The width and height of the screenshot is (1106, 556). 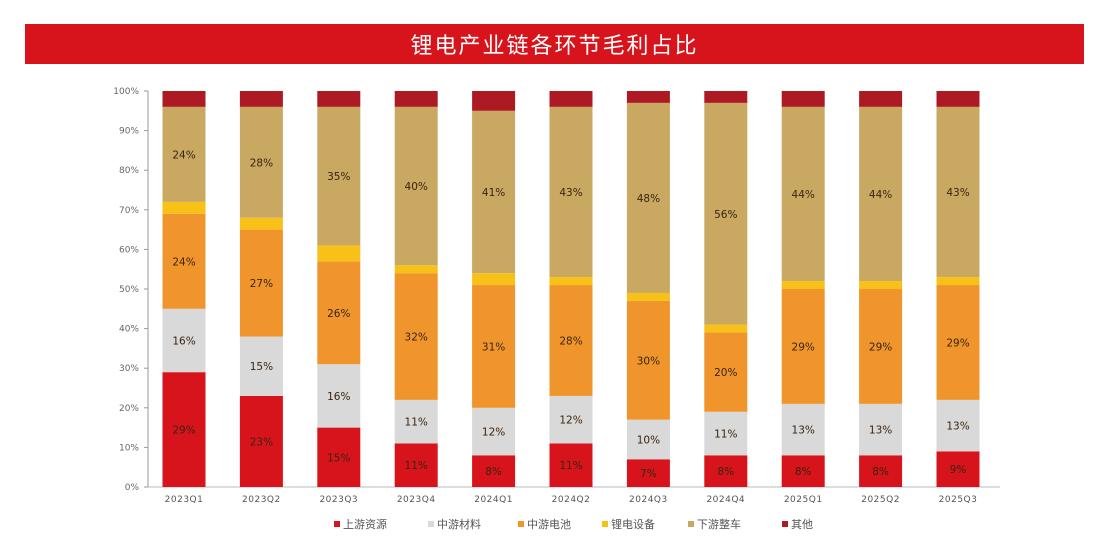 What do you see at coordinates (129, 211) in the screenshot?
I see `y-tick-label: 70%` at bounding box center [129, 211].